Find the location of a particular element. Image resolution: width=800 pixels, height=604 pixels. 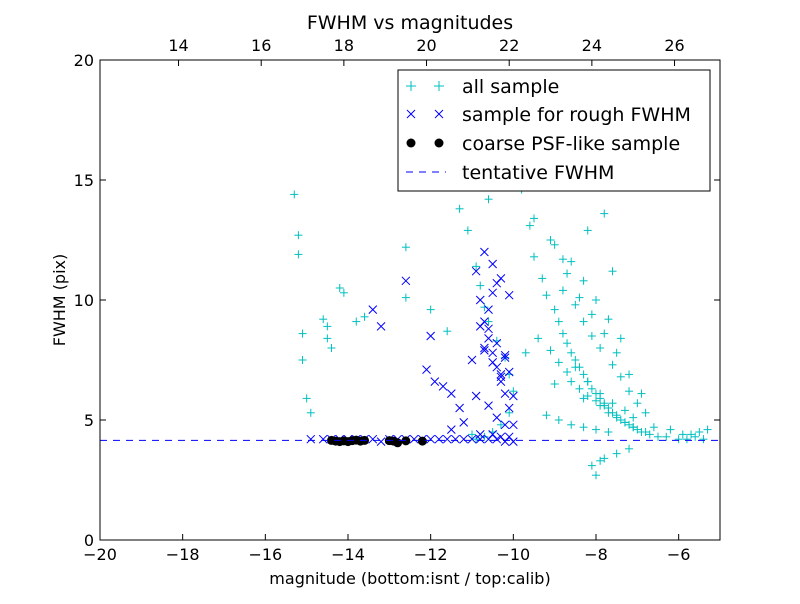

top-x-tick-label: 22 is located at coordinates (509, 45).